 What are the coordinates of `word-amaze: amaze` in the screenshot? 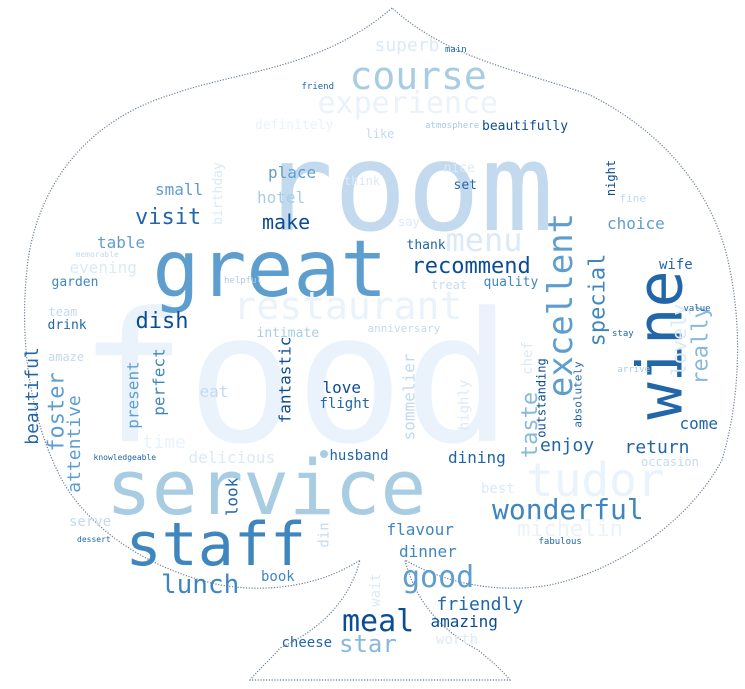 It's located at (66, 357).